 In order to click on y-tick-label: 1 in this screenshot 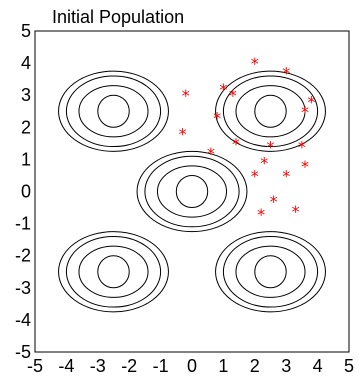, I will do `click(26, 159)`.